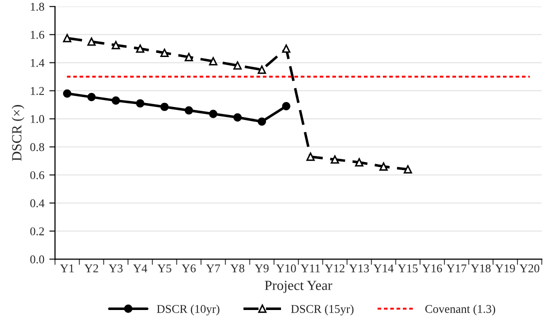  I want to click on x-tick-label: Y7, so click(213, 268).